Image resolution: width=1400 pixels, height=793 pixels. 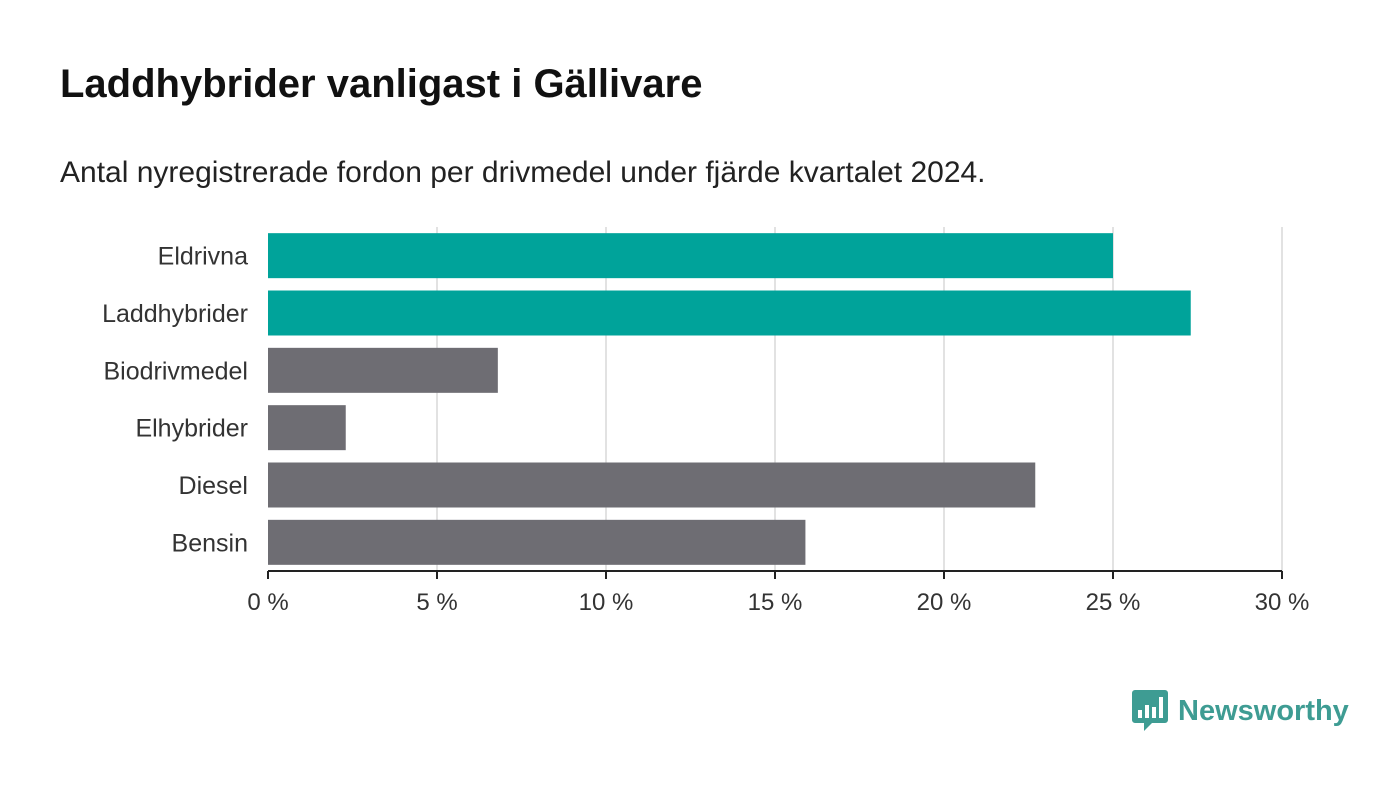 I want to click on category-label: Bensin, so click(x=210, y=543).